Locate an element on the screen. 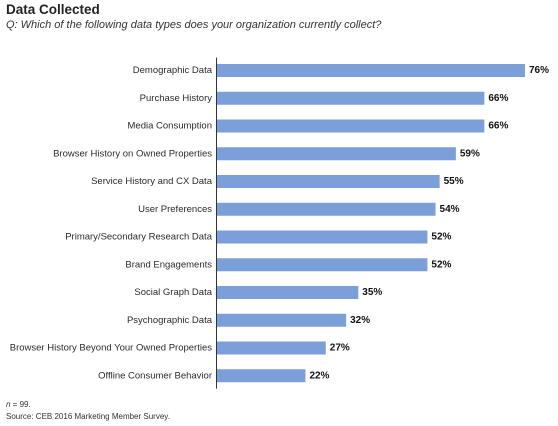  value-label: 32% is located at coordinates (360, 320).